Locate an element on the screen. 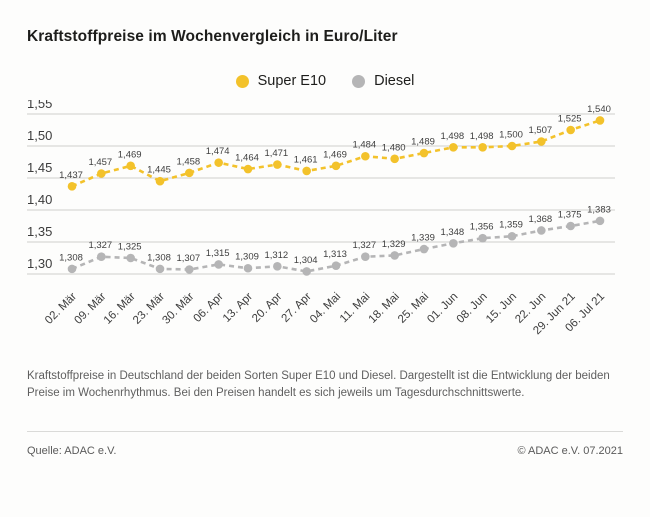  data-point-label: 1,313 is located at coordinates (335, 254).